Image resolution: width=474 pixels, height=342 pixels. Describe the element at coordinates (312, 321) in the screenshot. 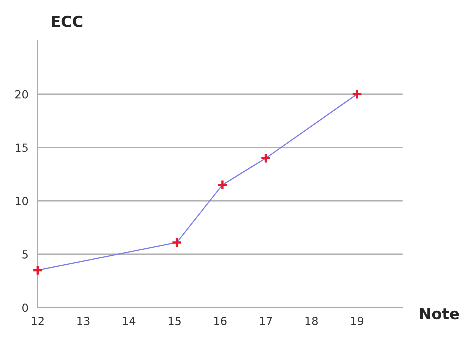

I see `x-tick-label: 18` at that location.